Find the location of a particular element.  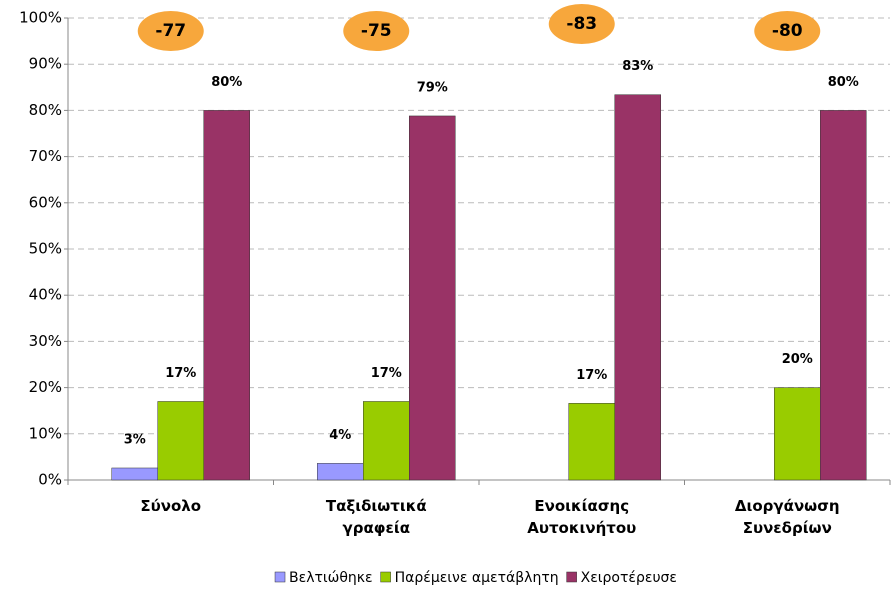

y-tick-label: 70% is located at coordinates (45, 156).